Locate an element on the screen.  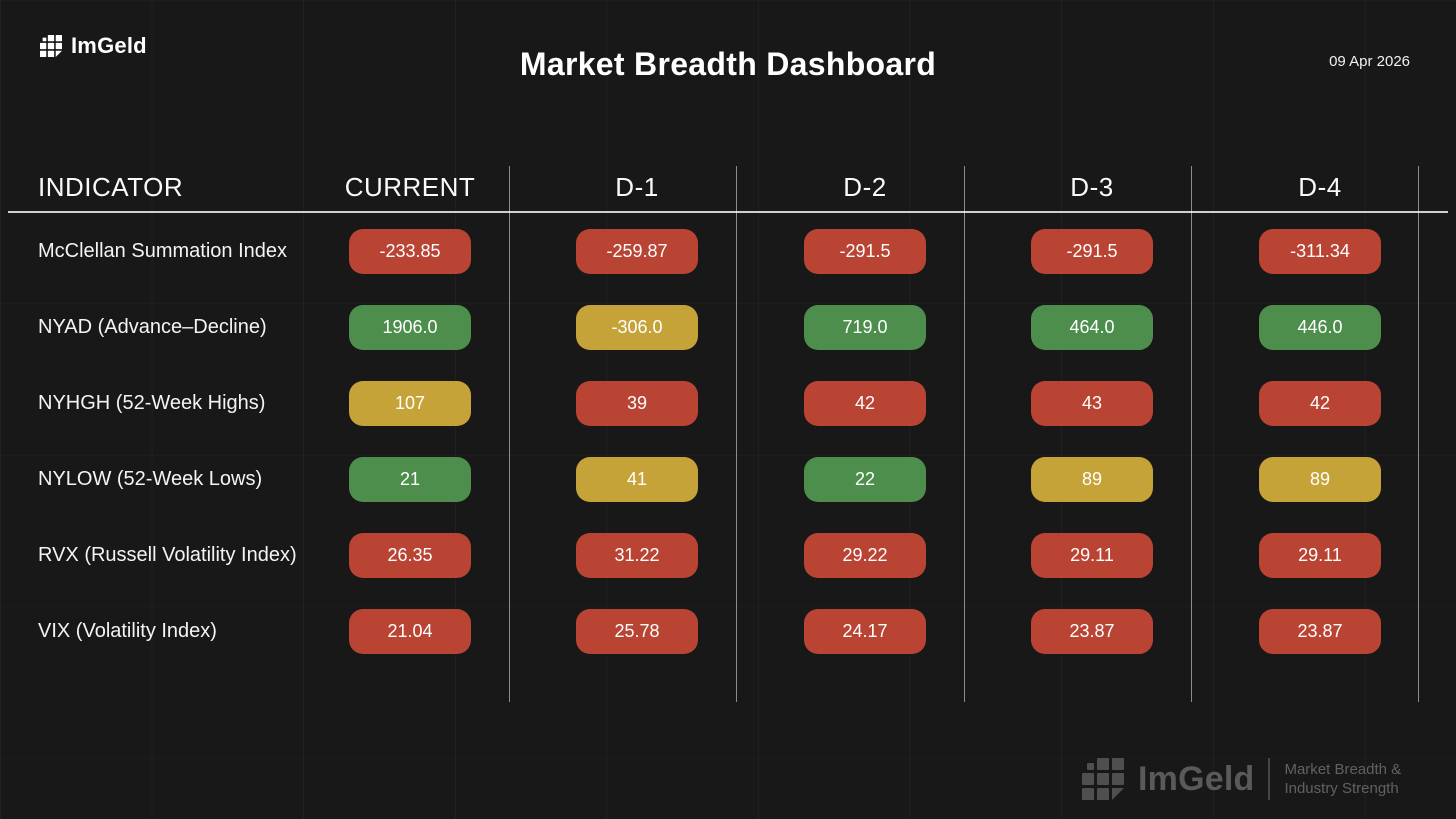
indicator-label: VIX (Volatility Index) is located at coordinates (127, 631).